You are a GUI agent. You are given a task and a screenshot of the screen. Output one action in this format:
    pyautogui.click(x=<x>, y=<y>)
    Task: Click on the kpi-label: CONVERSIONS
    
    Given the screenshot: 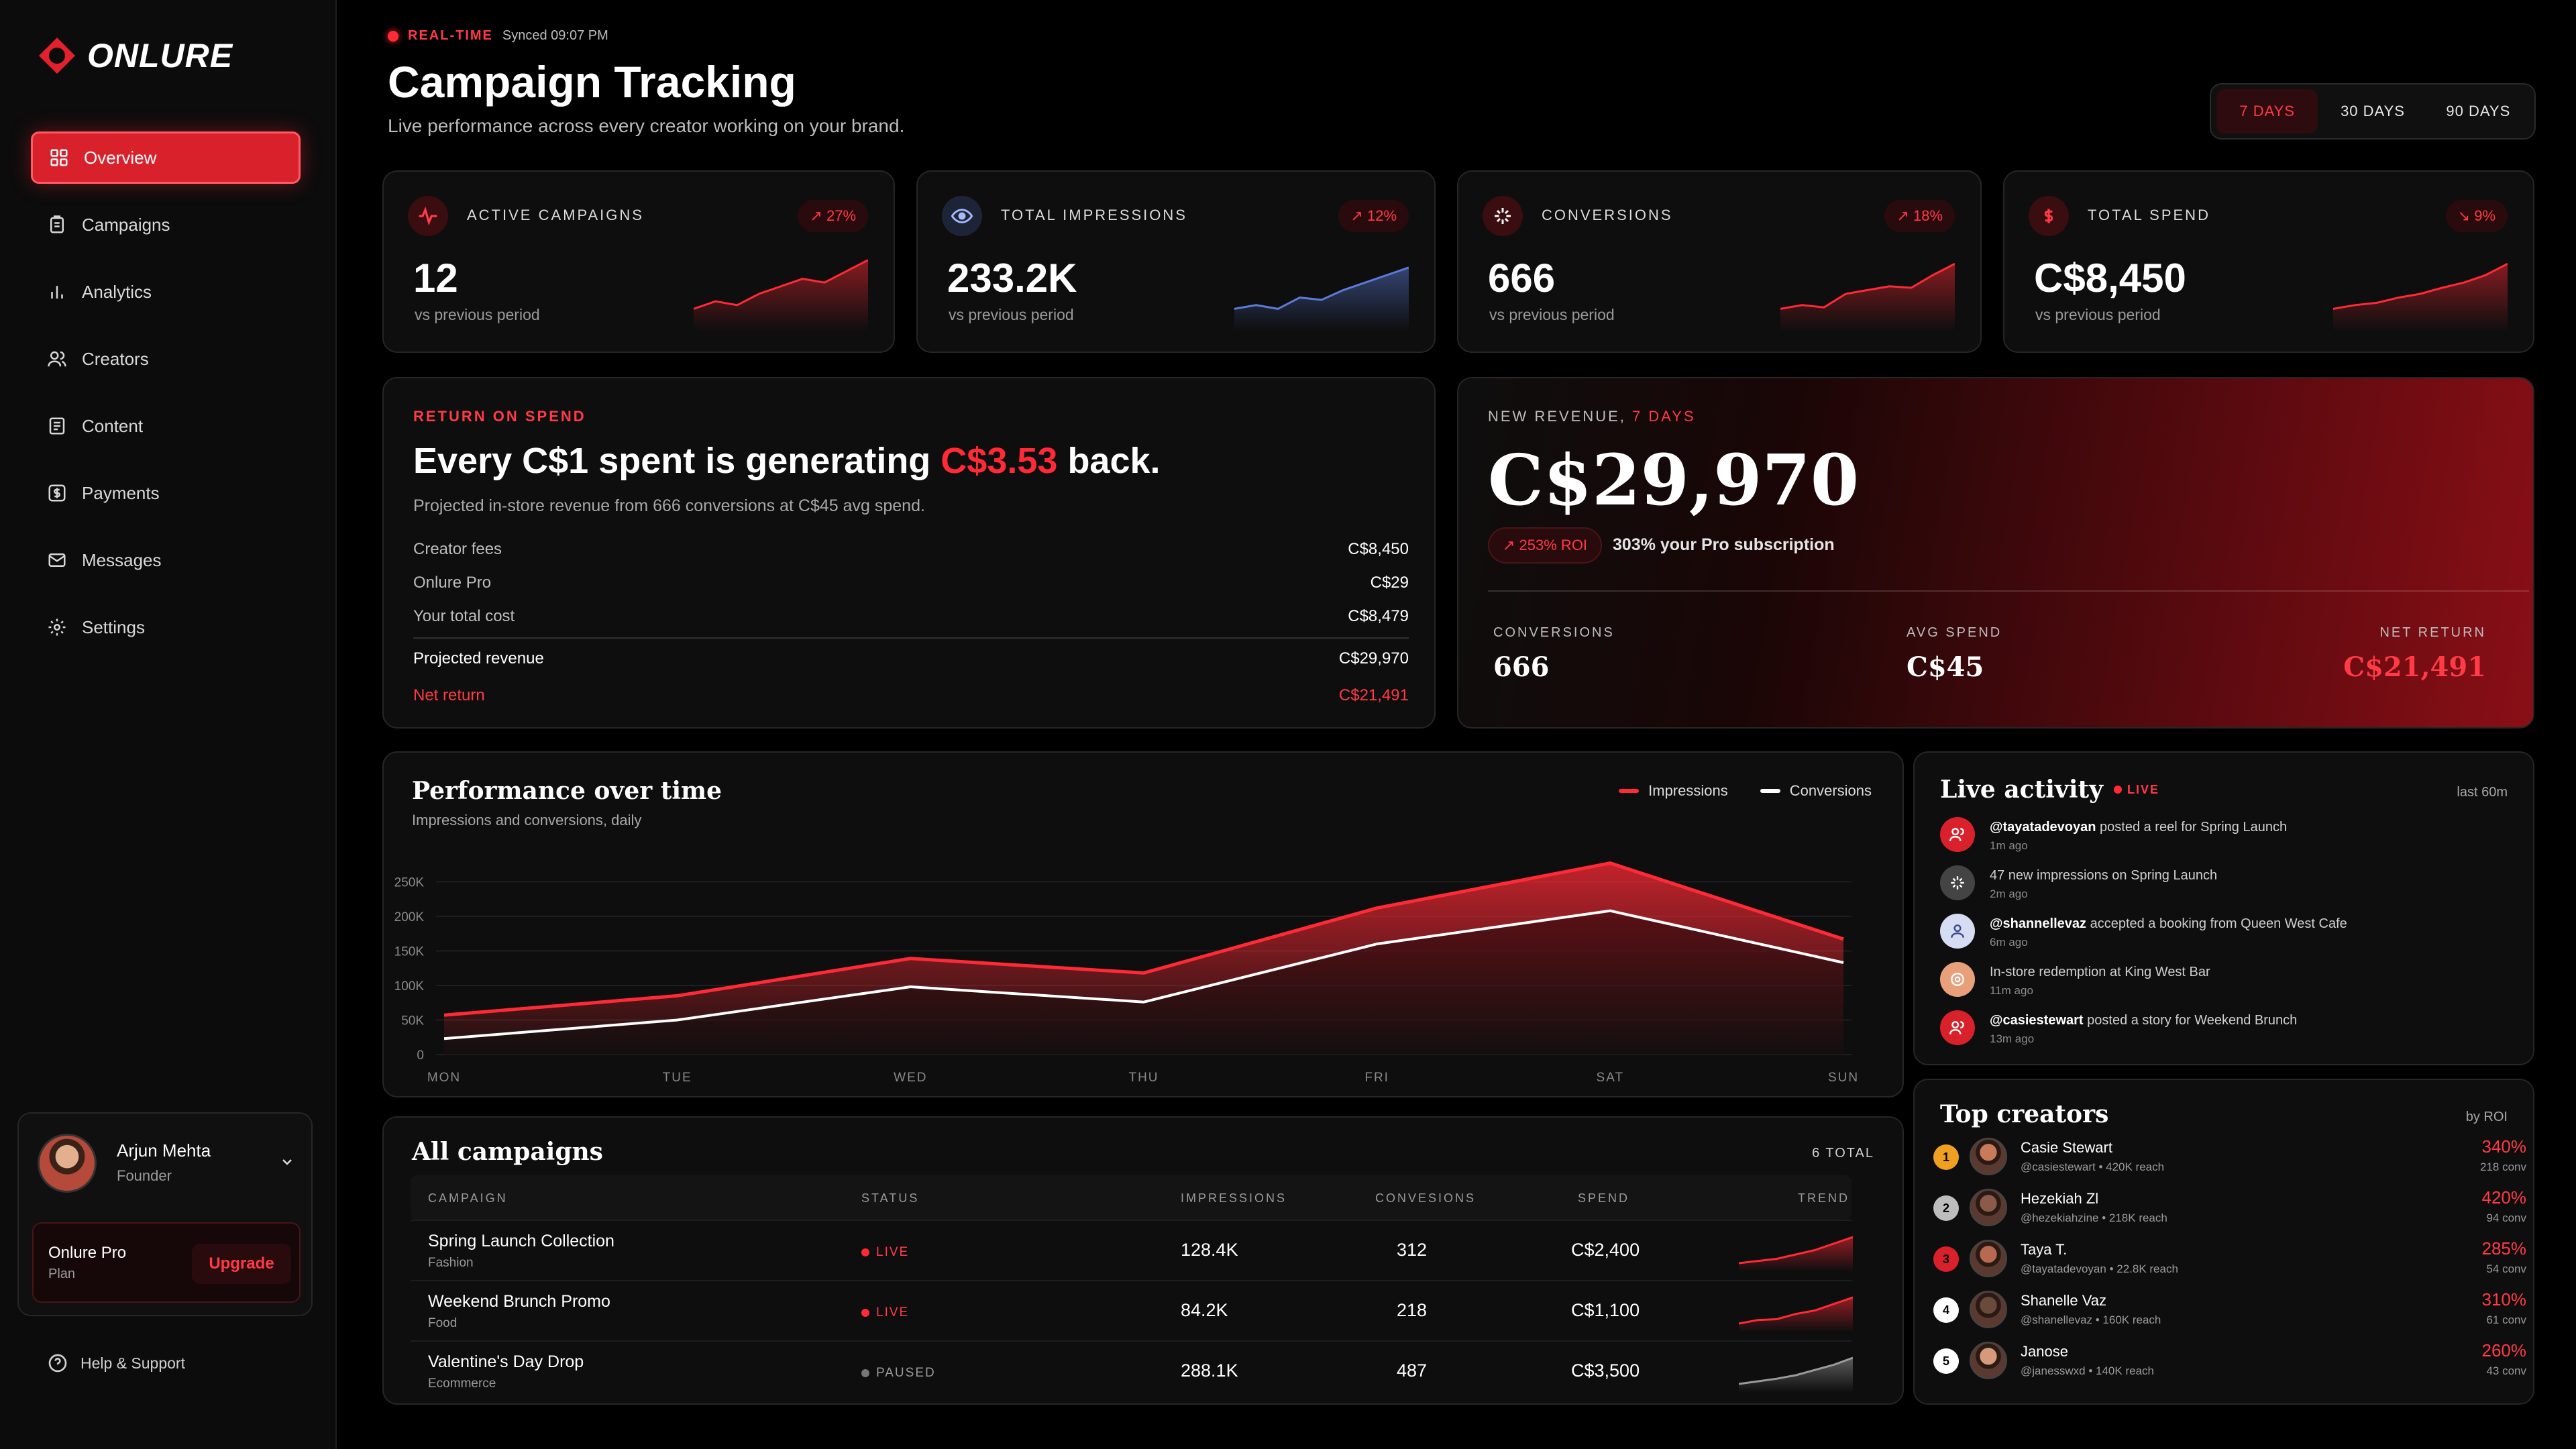 What is the action you would take?
    pyautogui.click(x=1607, y=215)
    